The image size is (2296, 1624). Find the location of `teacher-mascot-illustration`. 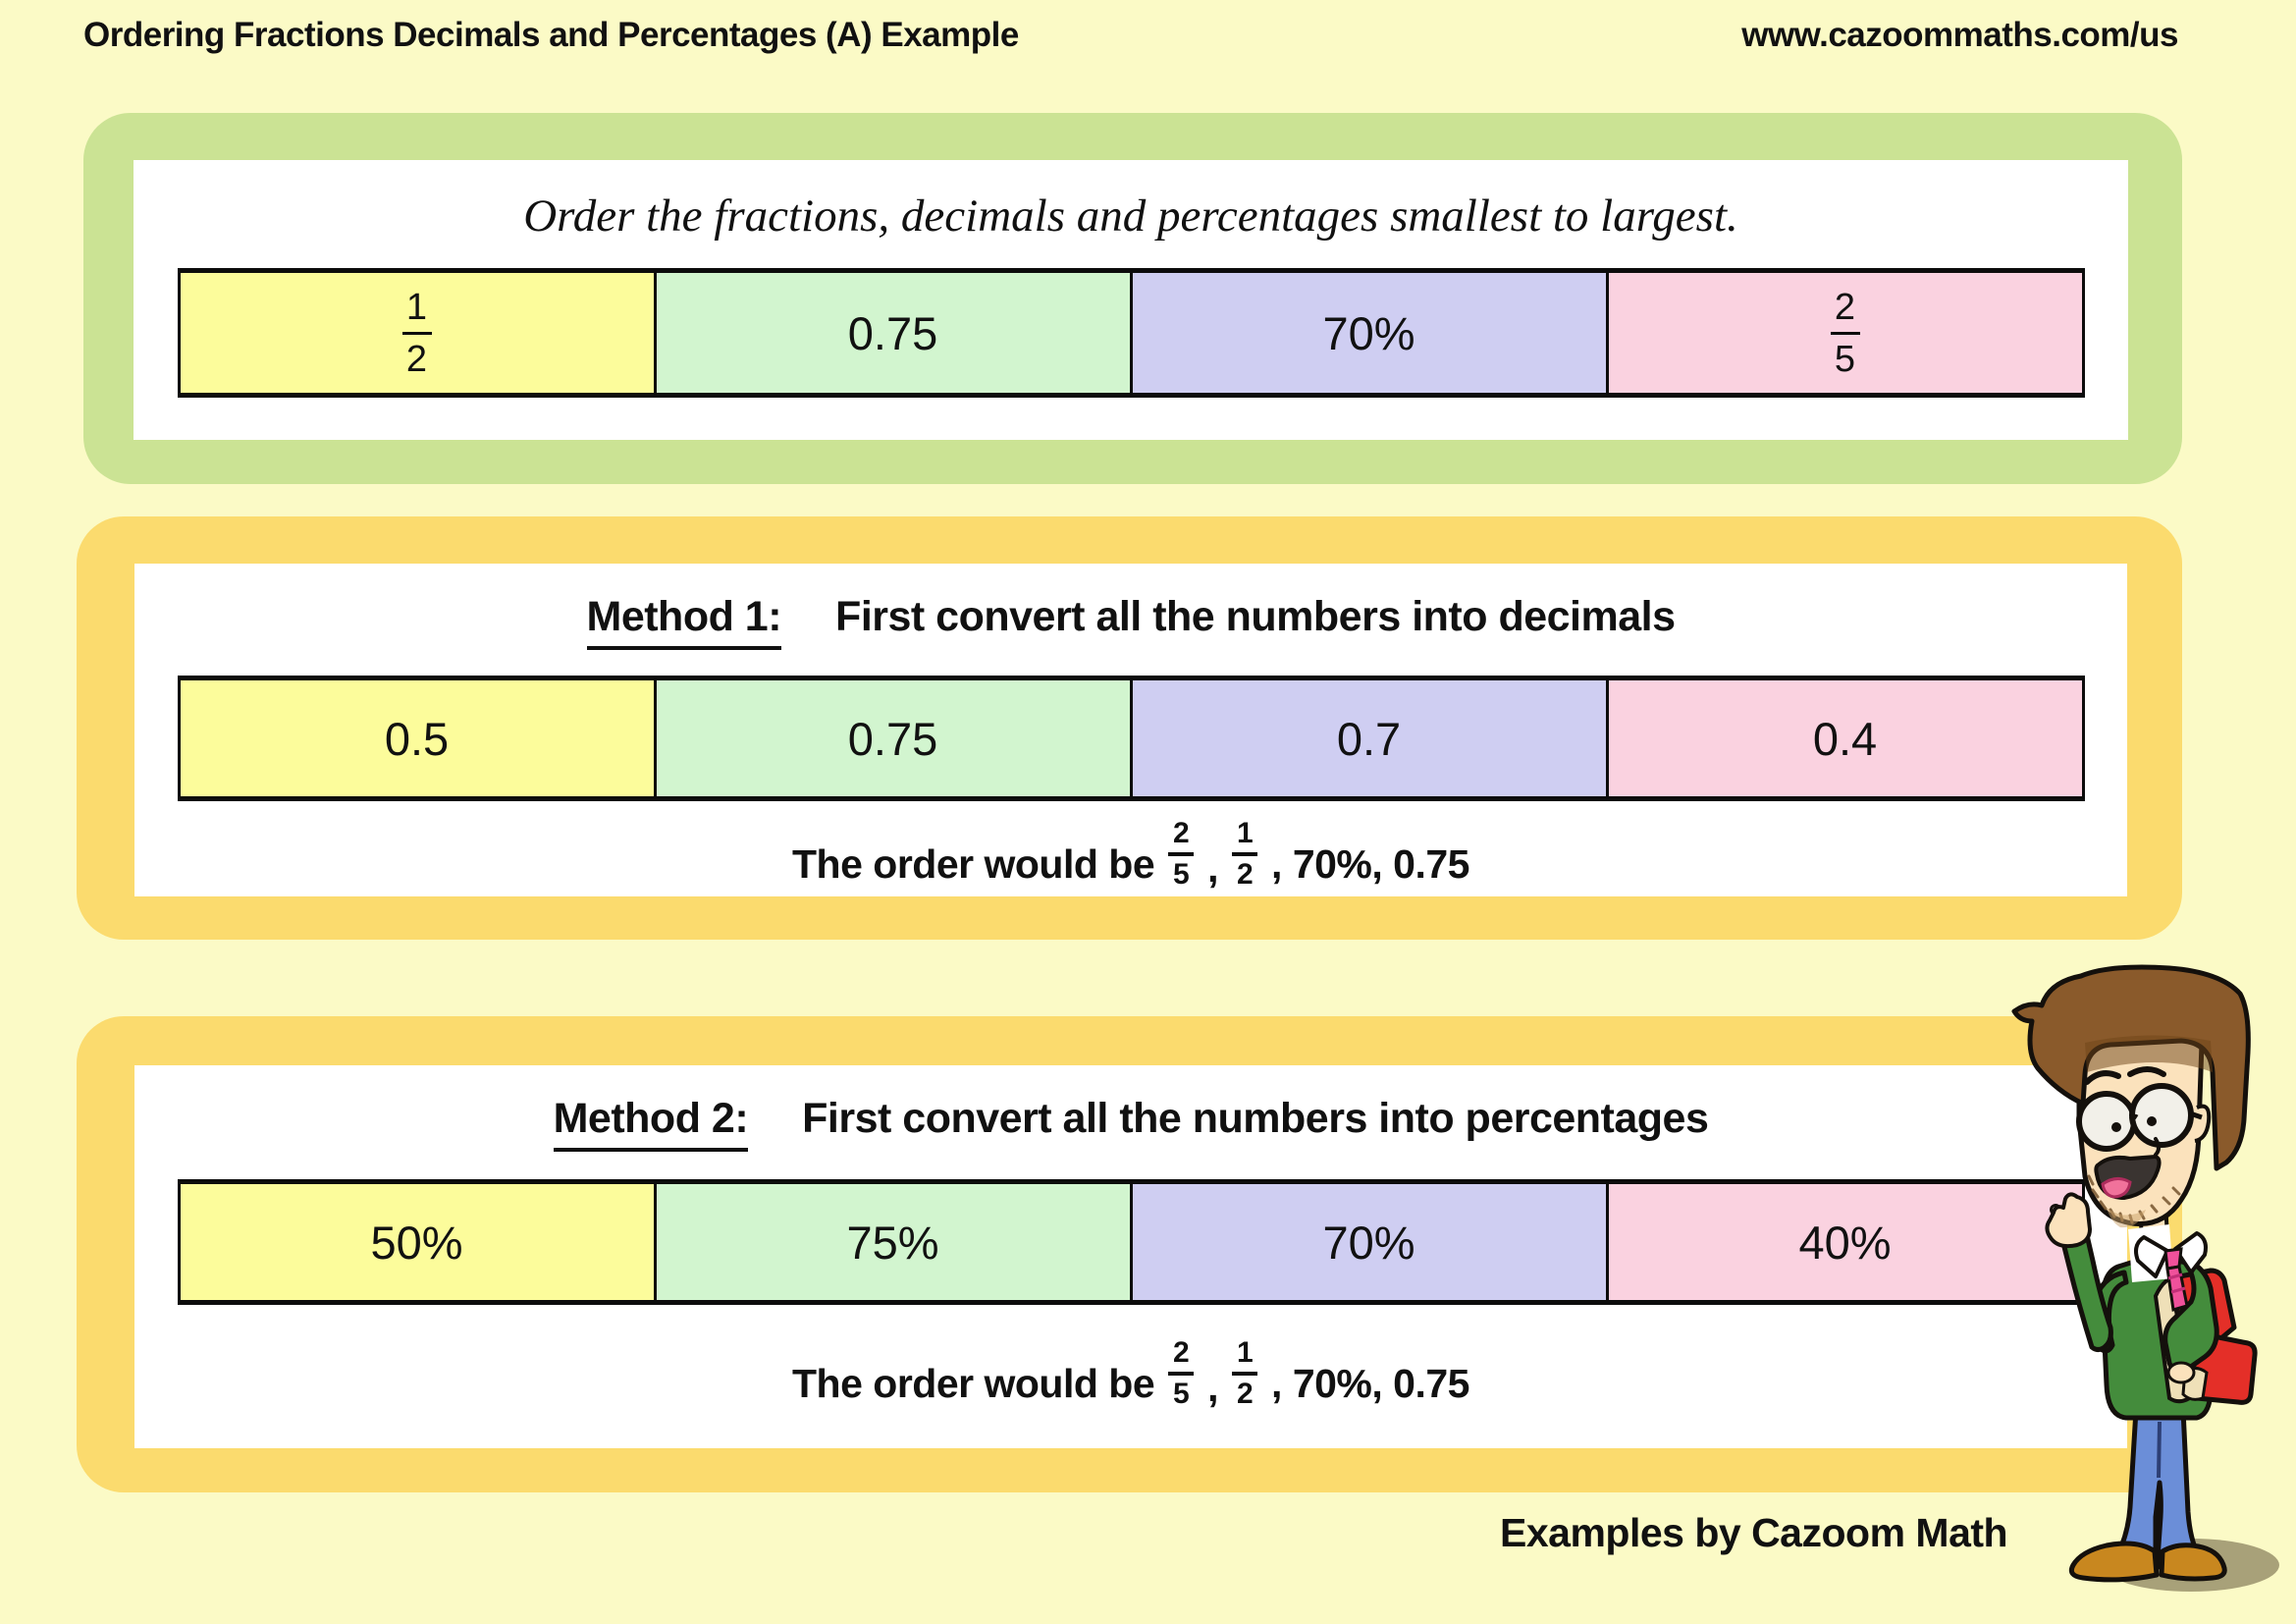

teacher-mascot-illustration is located at coordinates (2145, 1278).